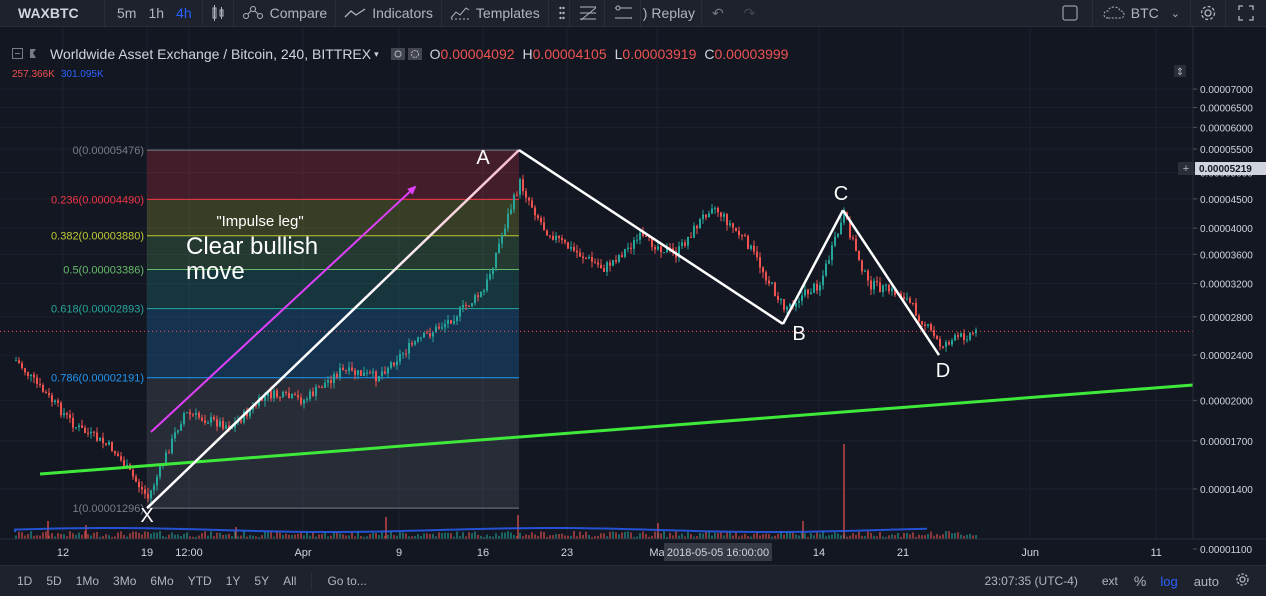 This screenshot has width=1266, height=596. What do you see at coordinates (406, 54) in the screenshot?
I see `legend-tools` at bounding box center [406, 54].